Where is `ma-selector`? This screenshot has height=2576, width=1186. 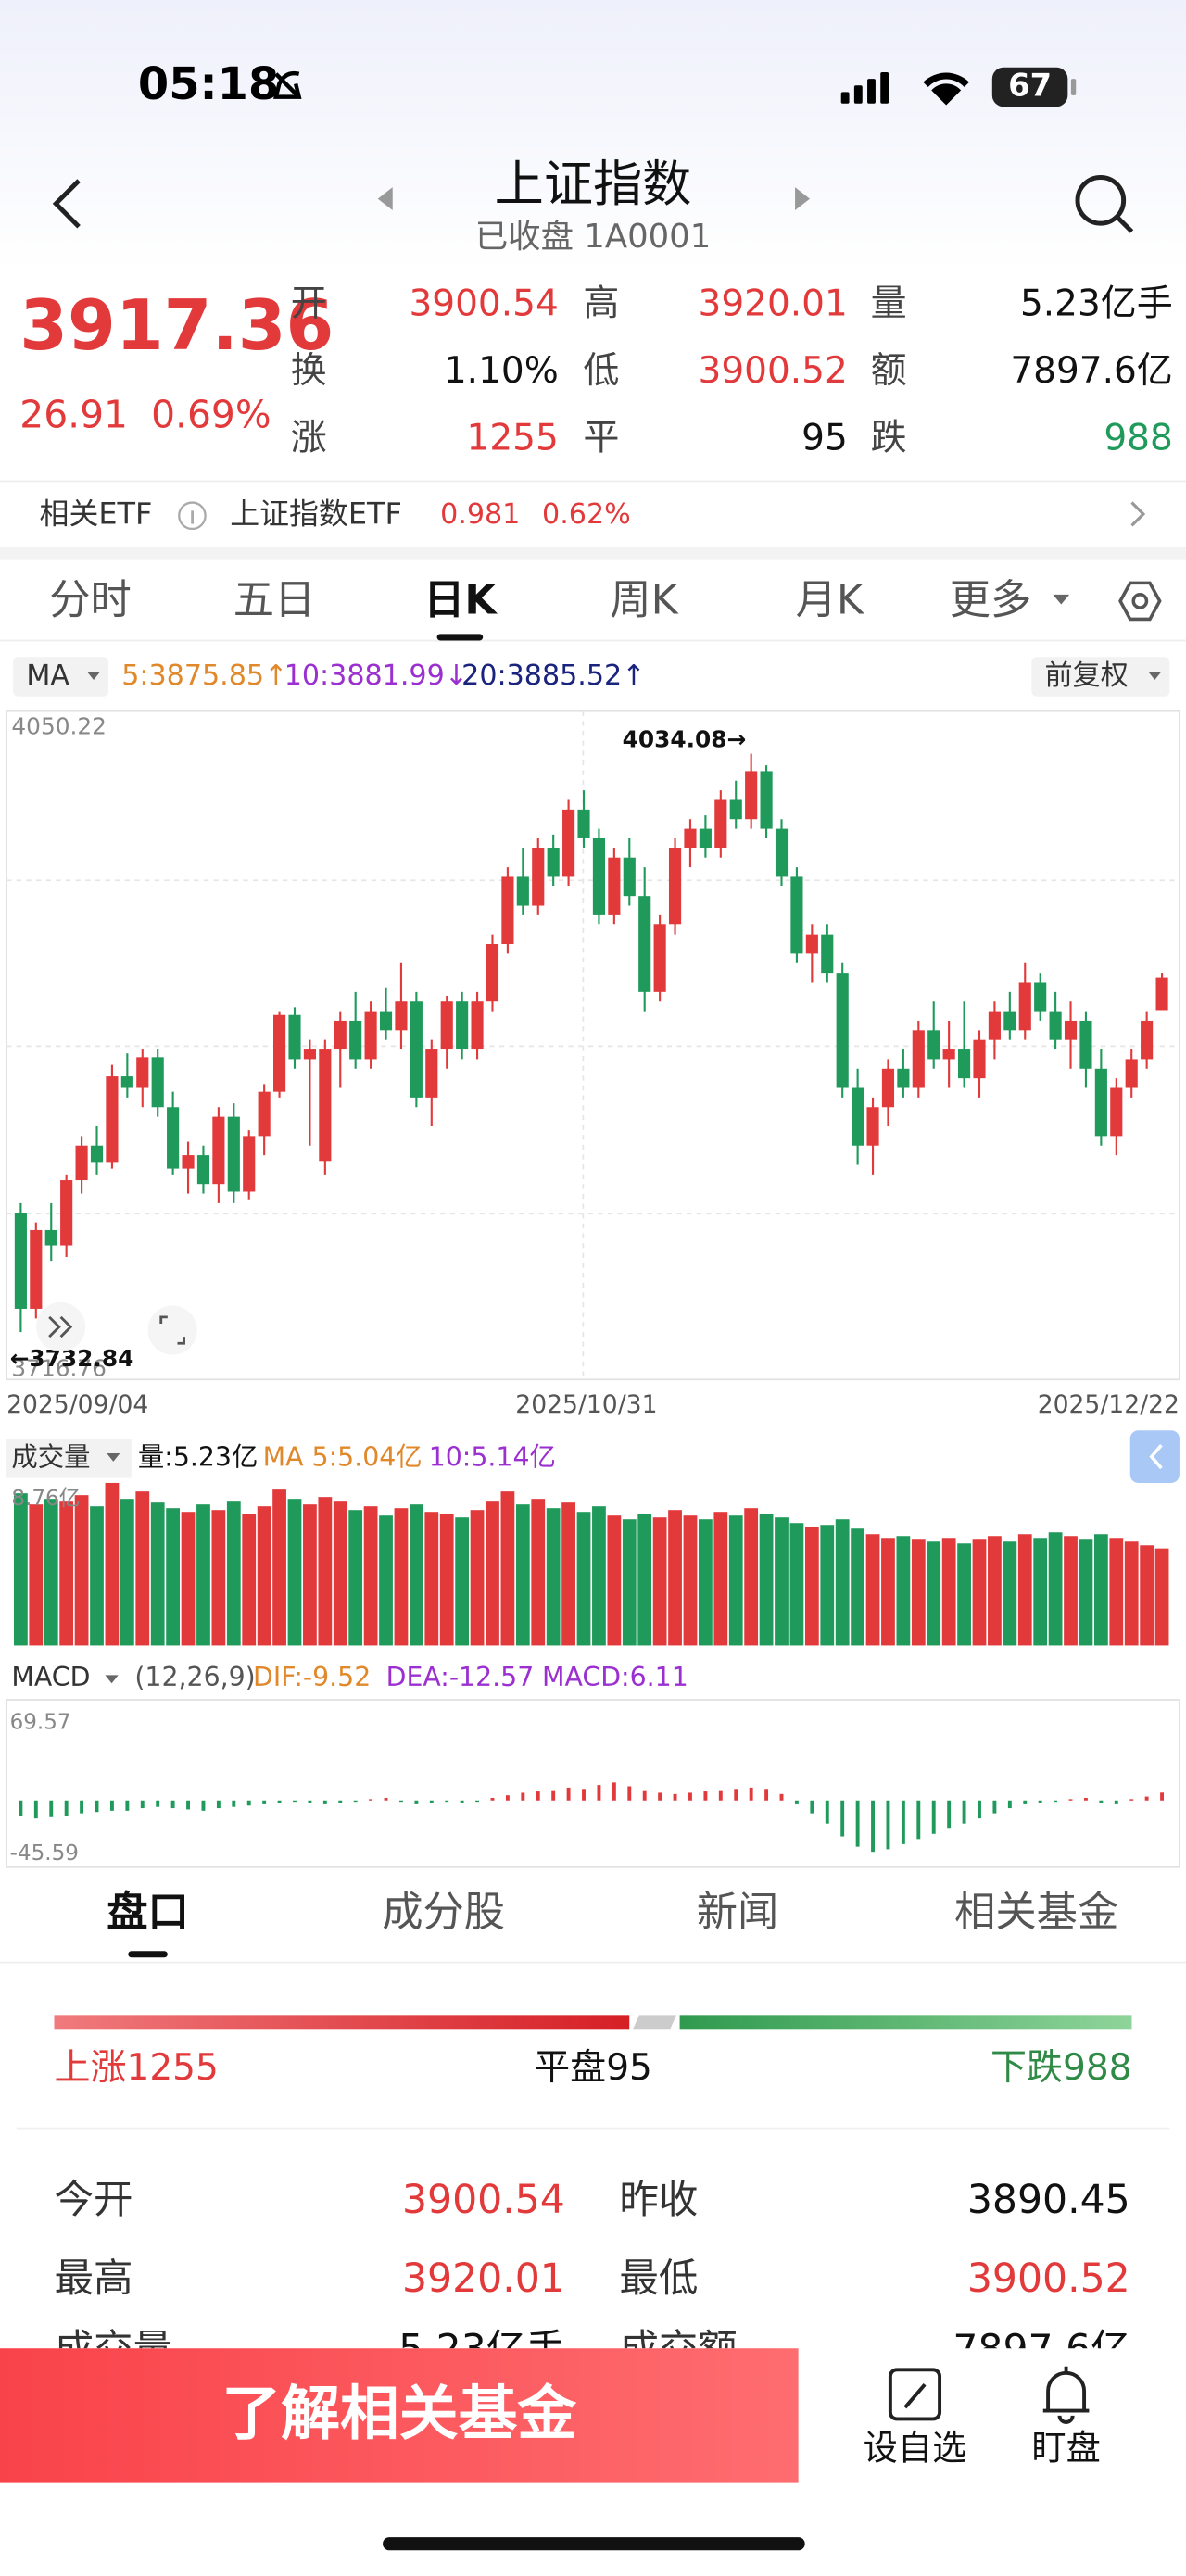
ma-selector is located at coordinates (61, 677).